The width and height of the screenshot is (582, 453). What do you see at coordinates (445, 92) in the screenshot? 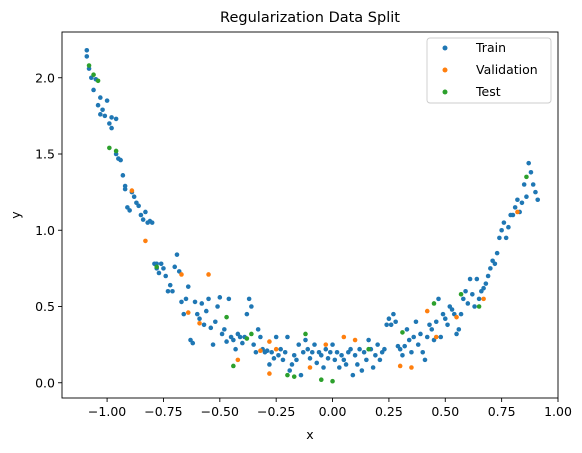
I see `legend-marker-test` at bounding box center [445, 92].